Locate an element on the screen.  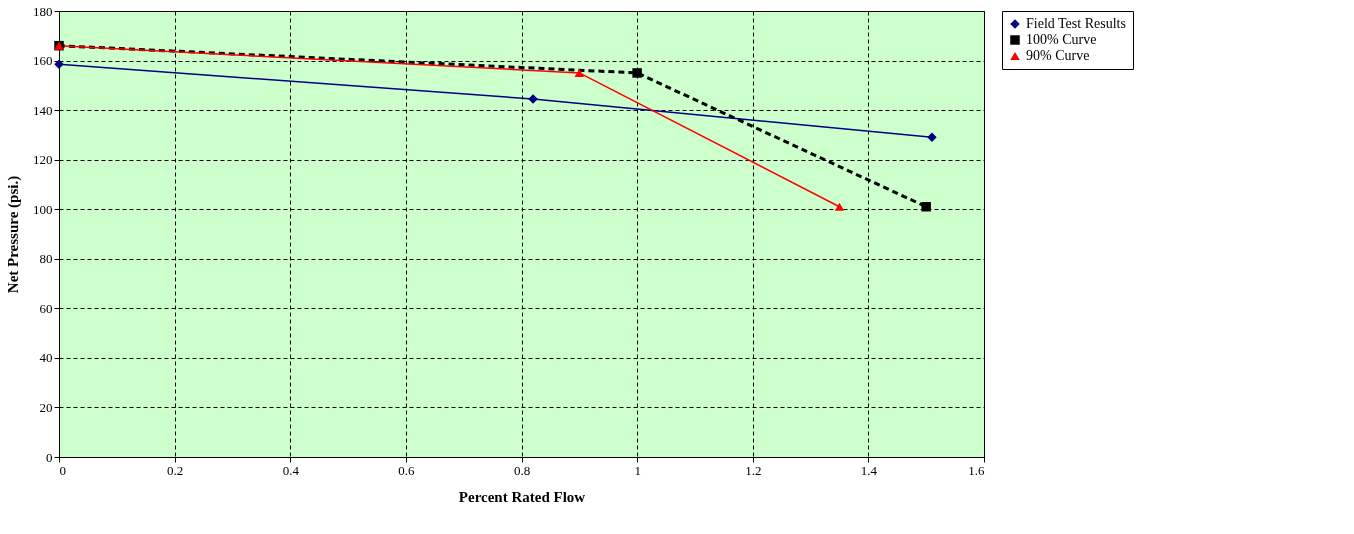
y-tick-label: 100 is located at coordinates (43, 209).